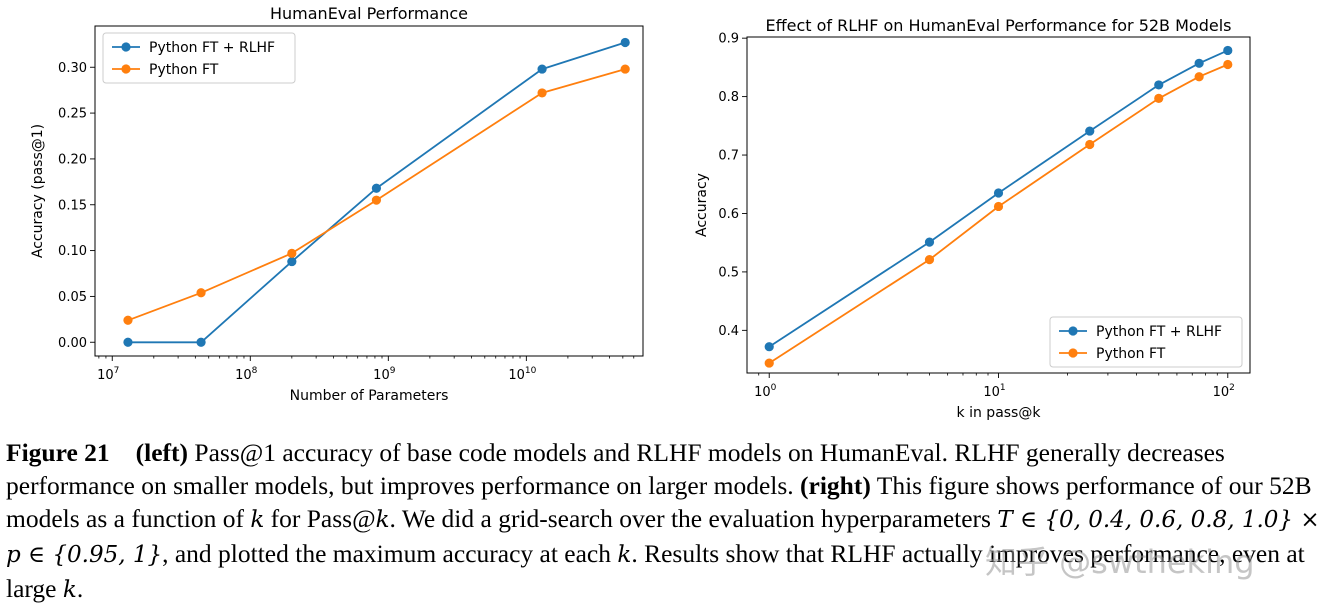  Describe the element at coordinates (393, 371) in the screenshot. I see `x-tick-exponent: 9` at that location.